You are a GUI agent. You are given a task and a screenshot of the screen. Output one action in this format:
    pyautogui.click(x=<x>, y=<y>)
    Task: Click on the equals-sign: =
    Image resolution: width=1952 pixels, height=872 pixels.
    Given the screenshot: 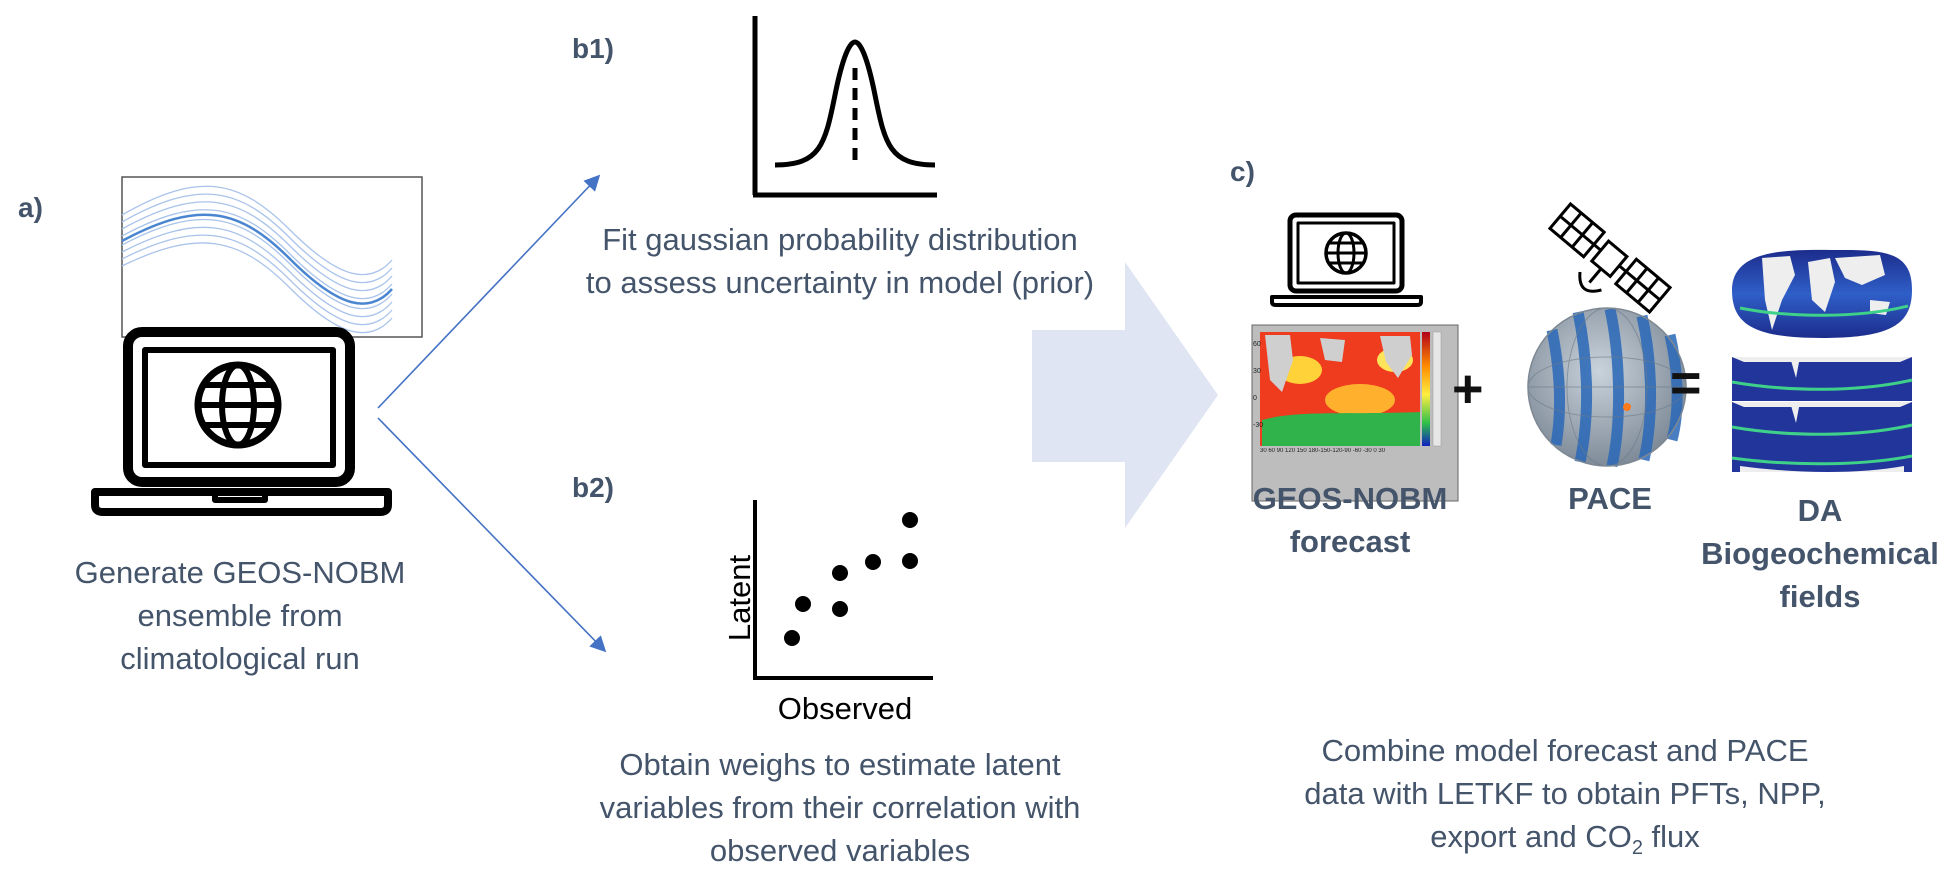 What is the action you would take?
    pyautogui.click(x=1686, y=383)
    